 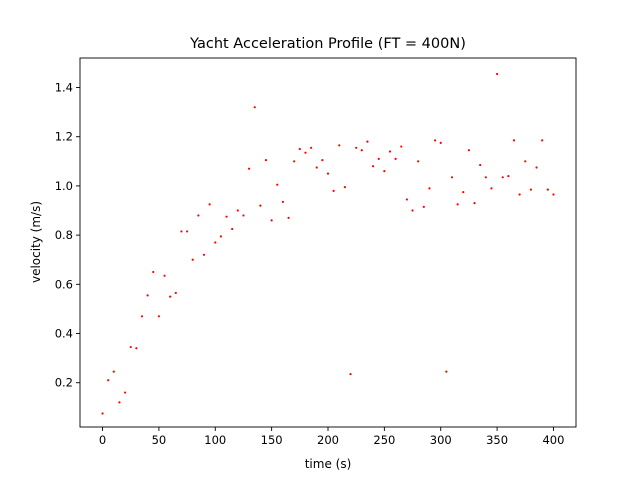 I want to click on x-tick-label: 200, so click(x=328, y=440).